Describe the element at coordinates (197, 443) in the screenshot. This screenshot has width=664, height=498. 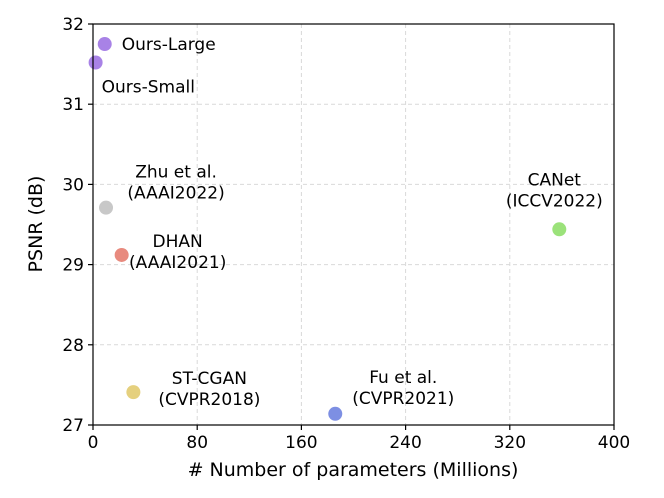
I see `x-tick-label: 80` at that location.